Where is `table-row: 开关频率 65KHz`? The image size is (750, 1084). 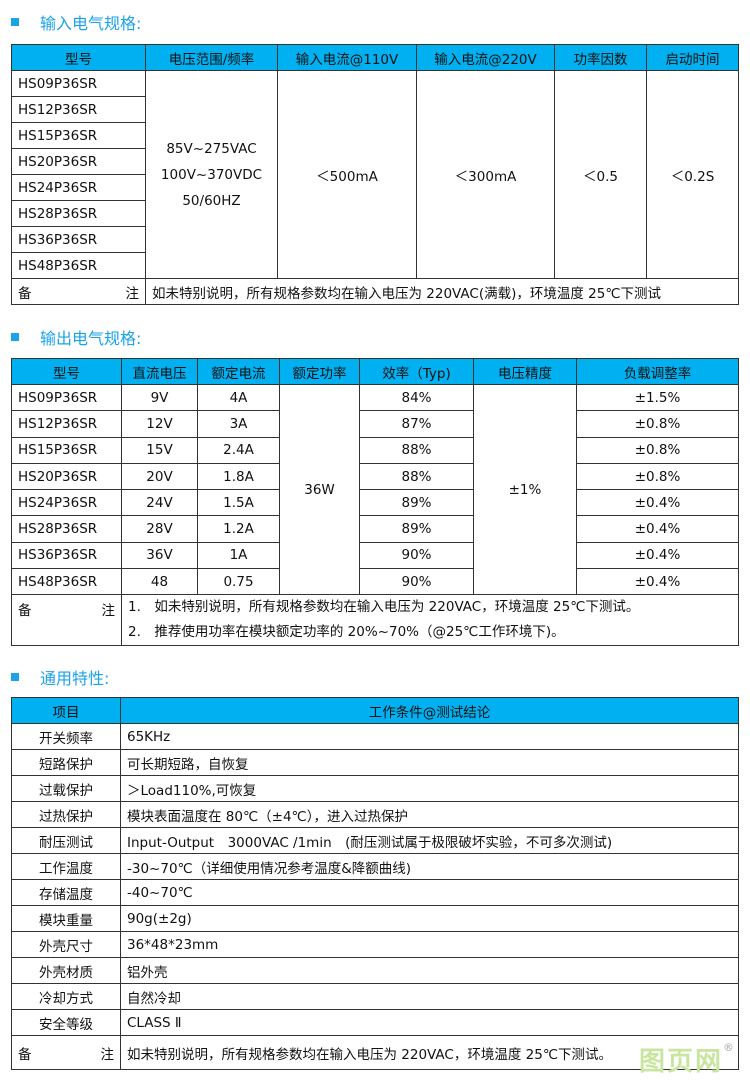 table-row: 开关频率 65KHz is located at coordinates (375, 736).